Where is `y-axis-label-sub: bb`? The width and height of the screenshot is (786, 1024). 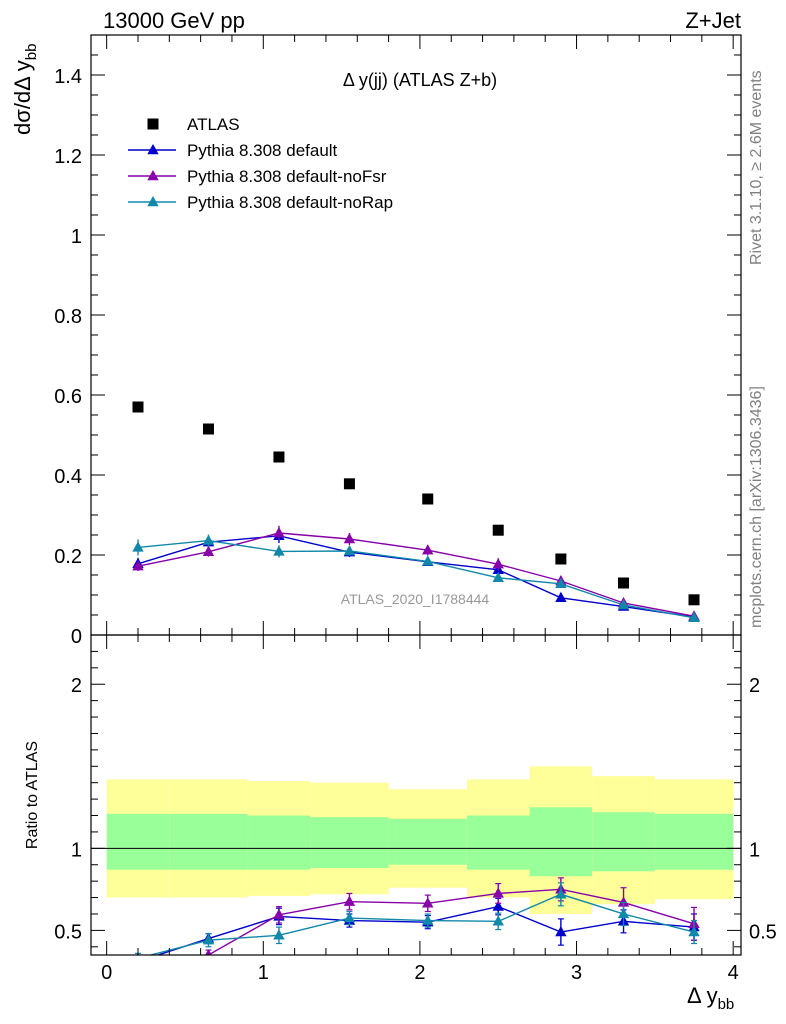
y-axis-label-sub: bb is located at coordinates (31, 52).